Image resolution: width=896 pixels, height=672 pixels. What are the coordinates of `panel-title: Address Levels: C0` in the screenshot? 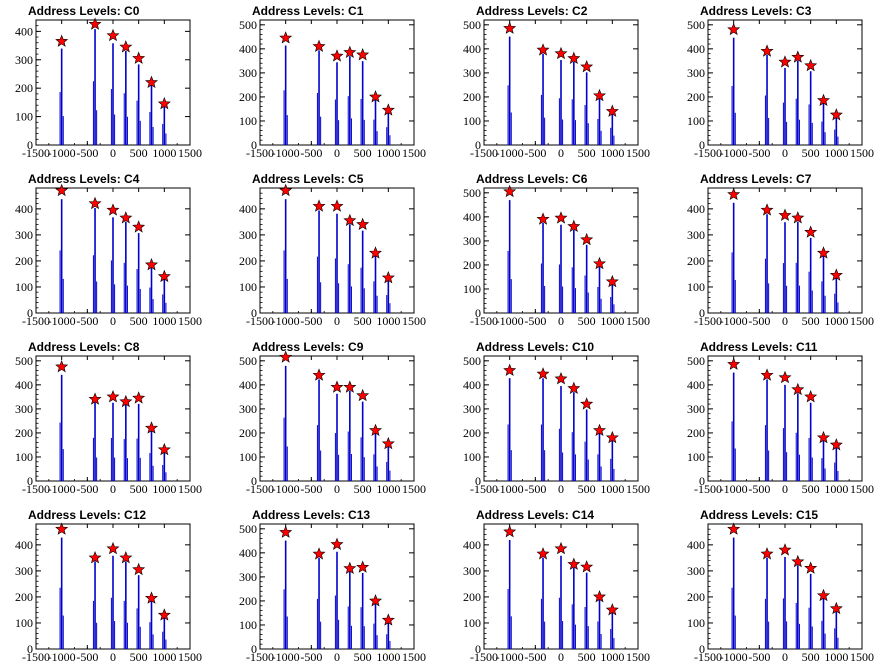 It's located at (84, 11).